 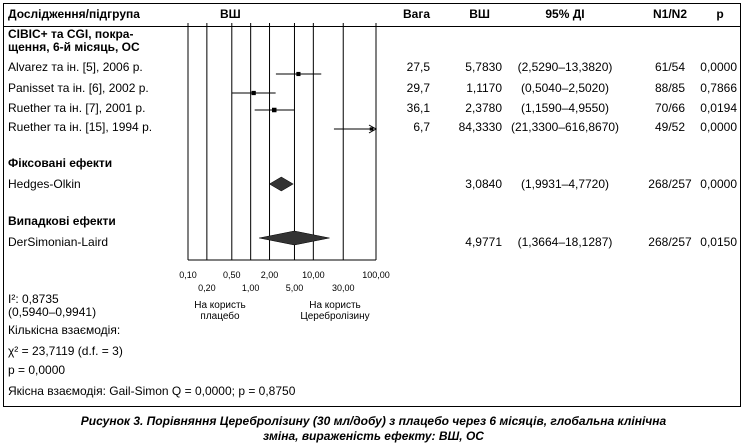 I want to click on header-ci: 95% ДІ, so click(x=565, y=14).